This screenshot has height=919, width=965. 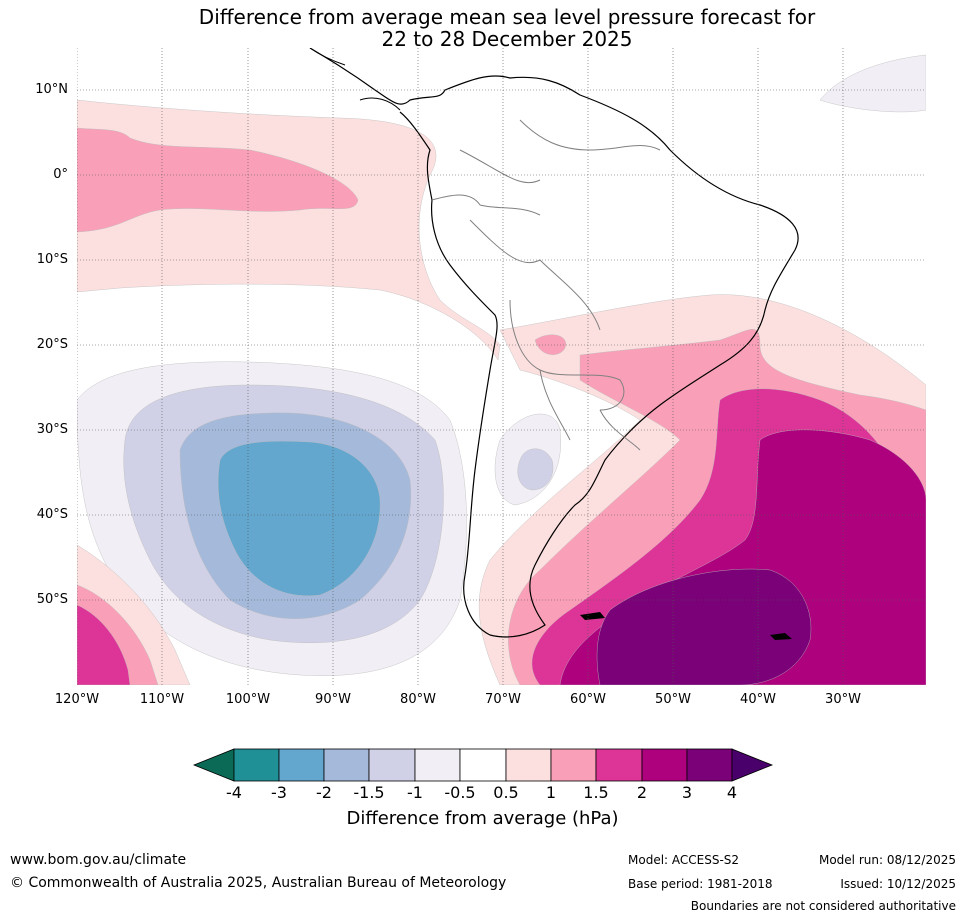 What do you see at coordinates (507, 39) in the screenshot?
I see `map-title-line2: 22 to 28 December 2025` at bounding box center [507, 39].